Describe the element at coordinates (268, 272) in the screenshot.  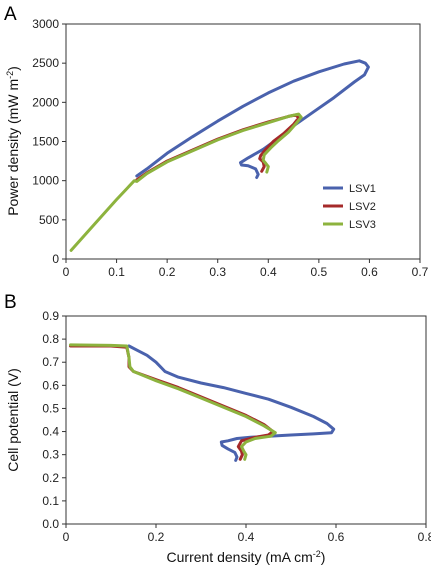
I see `panel-a-x-tick-label: 0.4` at that location.